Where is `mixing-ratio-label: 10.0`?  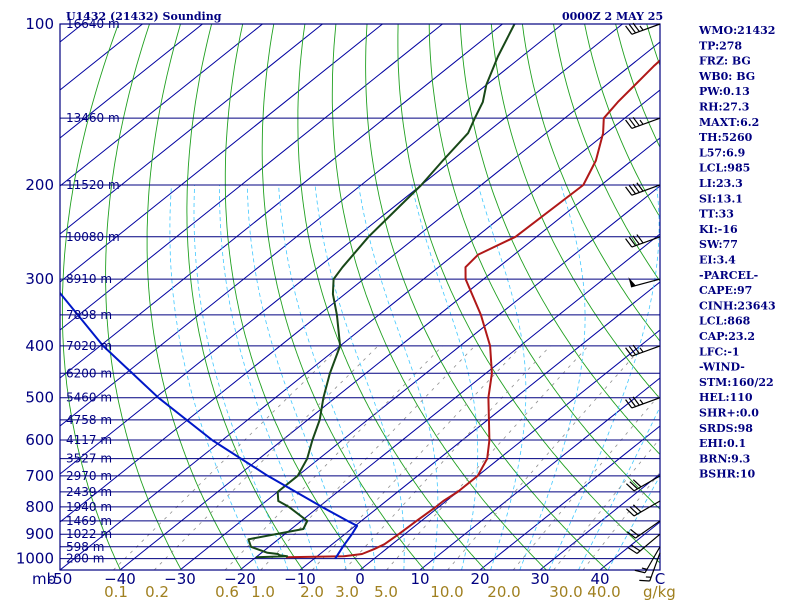 mixing-ratio-label: 10.0 is located at coordinates (446, 591).